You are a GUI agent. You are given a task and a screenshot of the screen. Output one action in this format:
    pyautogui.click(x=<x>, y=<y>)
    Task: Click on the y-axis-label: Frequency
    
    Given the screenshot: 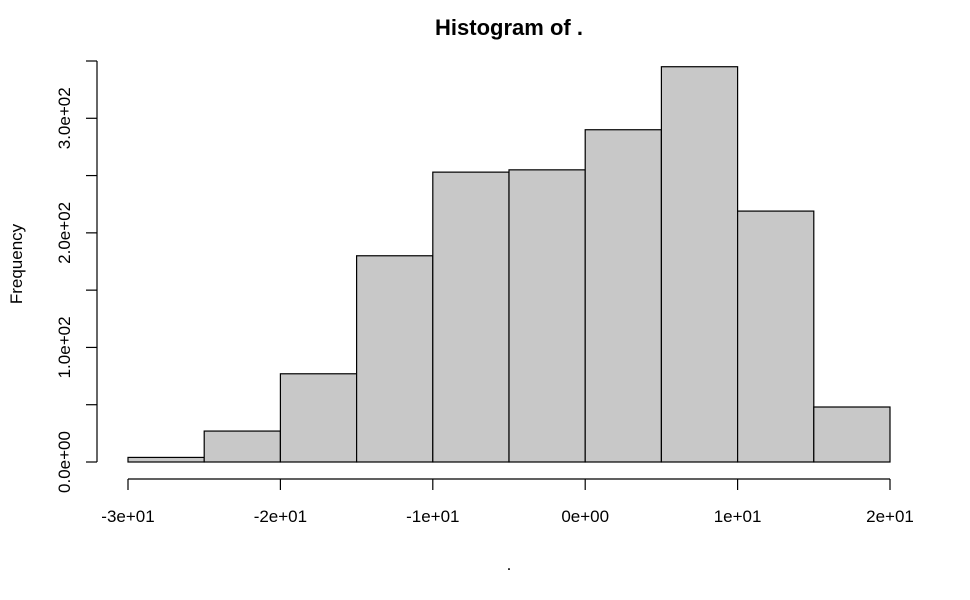 What is the action you would take?
    pyautogui.click(x=16, y=263)
    